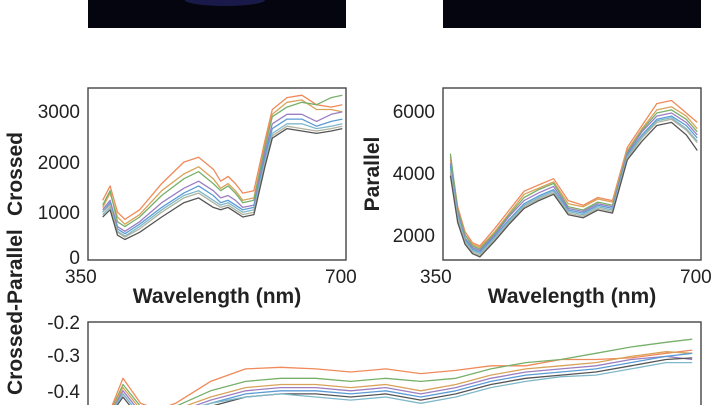 Image resolution: width=720 pixels, height=405 pixels. What do you see at coordinates (15, 174) in the screenshot?
I see `y-axis-label-crossed: Crossed` at bounding box center [15, 174].